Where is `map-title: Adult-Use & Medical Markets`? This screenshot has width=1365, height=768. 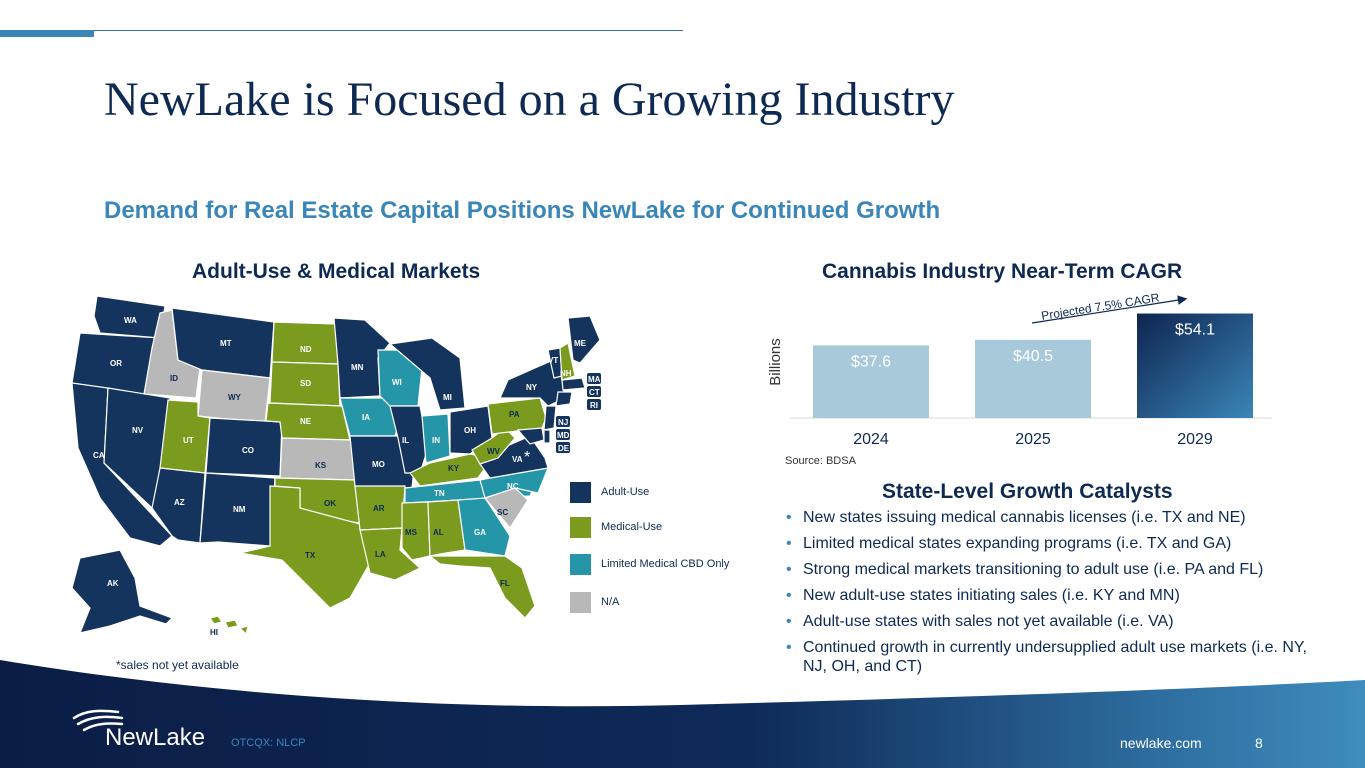 map-title: Adult-Use & Medical Markets is located at coordinates (336, 271).